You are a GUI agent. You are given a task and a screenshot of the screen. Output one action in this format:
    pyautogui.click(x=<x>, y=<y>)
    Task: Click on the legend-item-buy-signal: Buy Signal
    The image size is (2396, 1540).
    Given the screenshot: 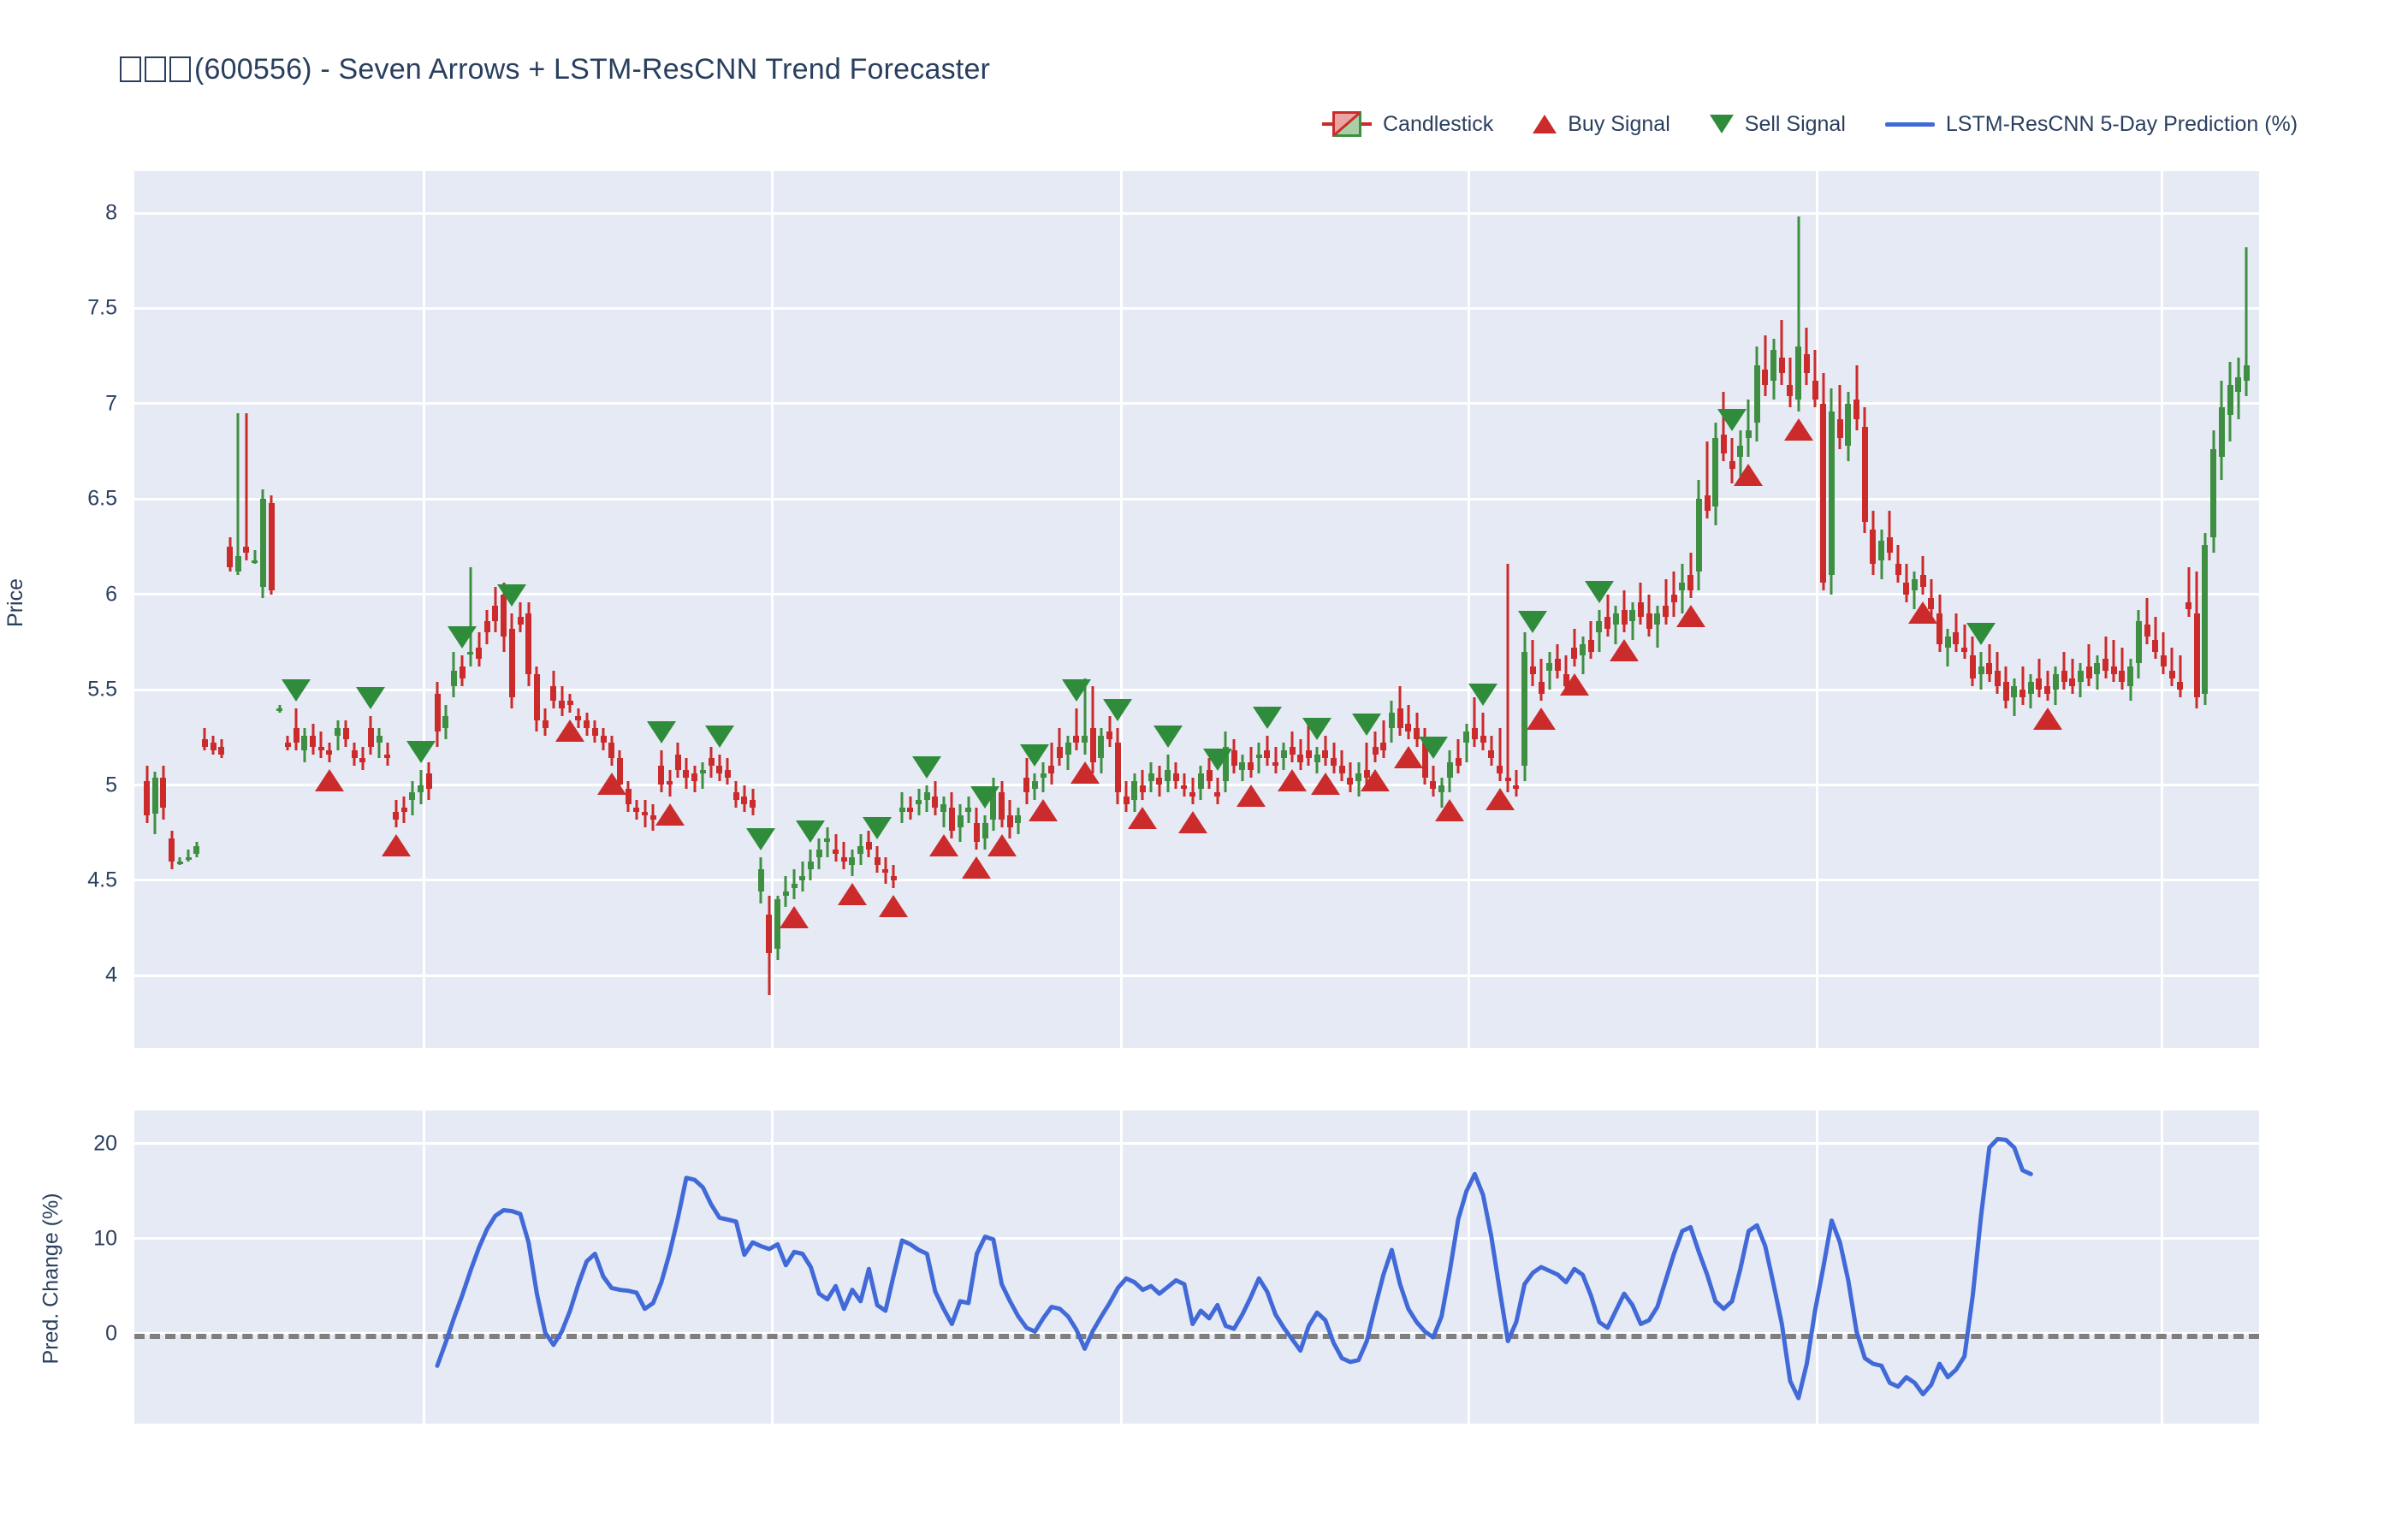 What is the action you would take?
    pyautogui.click(x=1601, y=124)
    